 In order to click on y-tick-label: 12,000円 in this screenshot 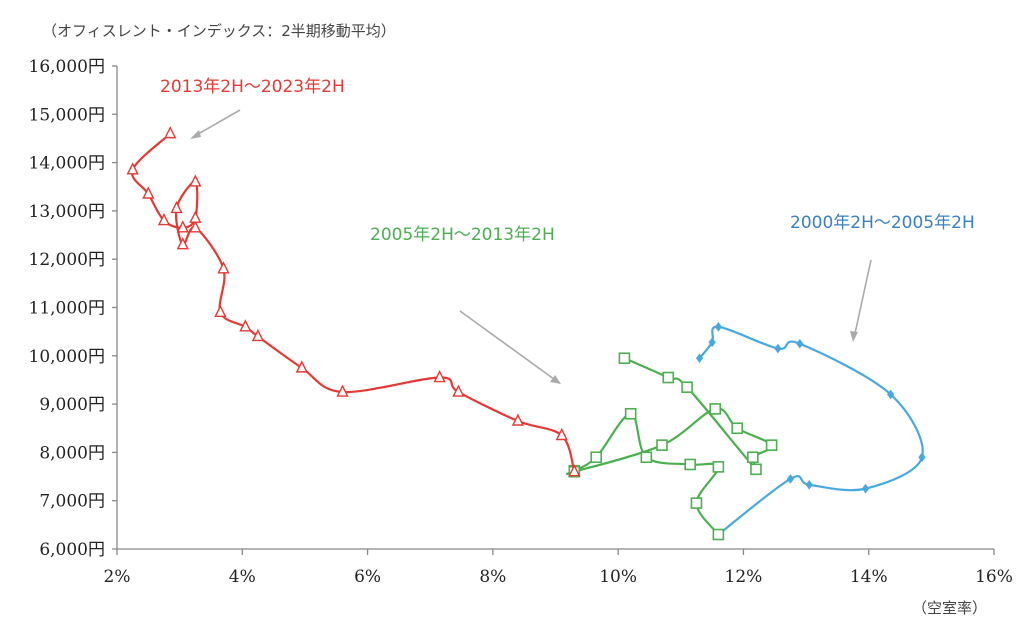, I will do `click(67, 260)`.